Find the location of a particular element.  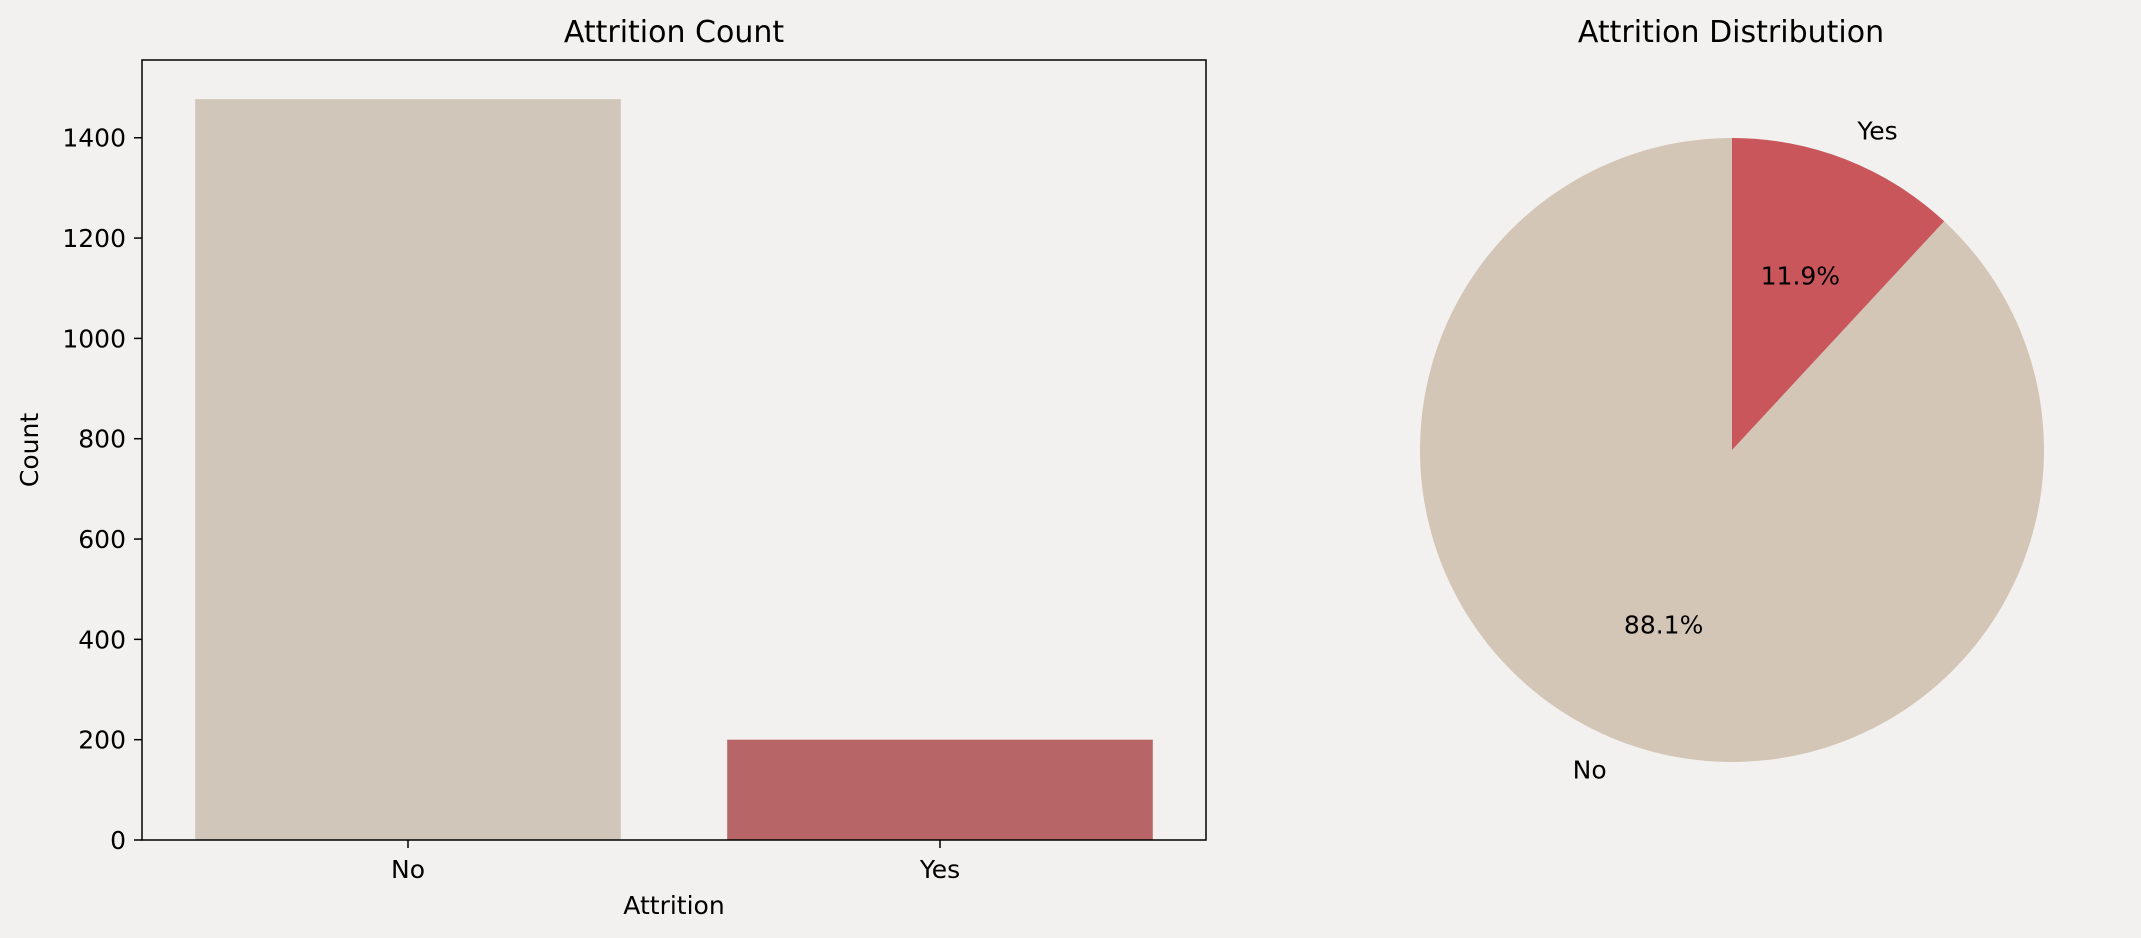

pie-percent-label: 11.9% is located at coordinates (1800, 276).